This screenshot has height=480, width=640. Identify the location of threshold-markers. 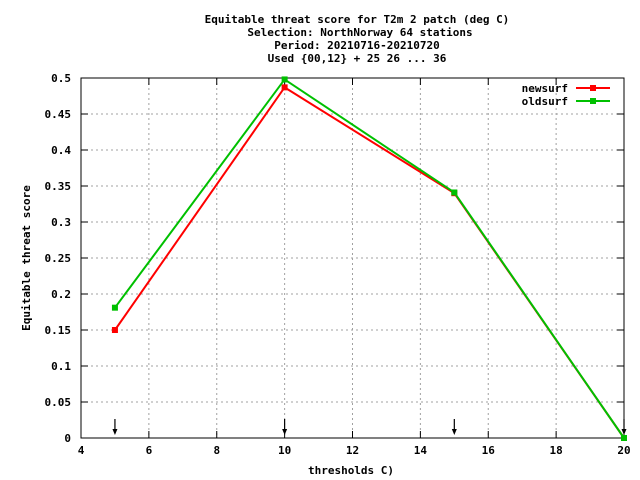
(369, 427).